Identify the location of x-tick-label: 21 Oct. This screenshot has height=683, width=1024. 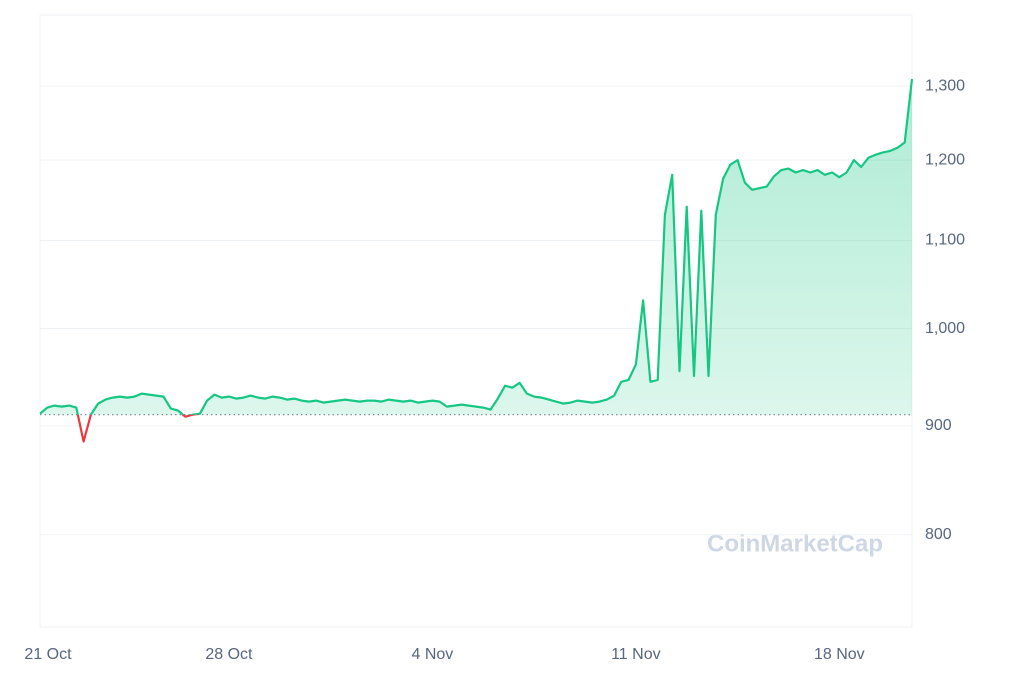
(48, 654).